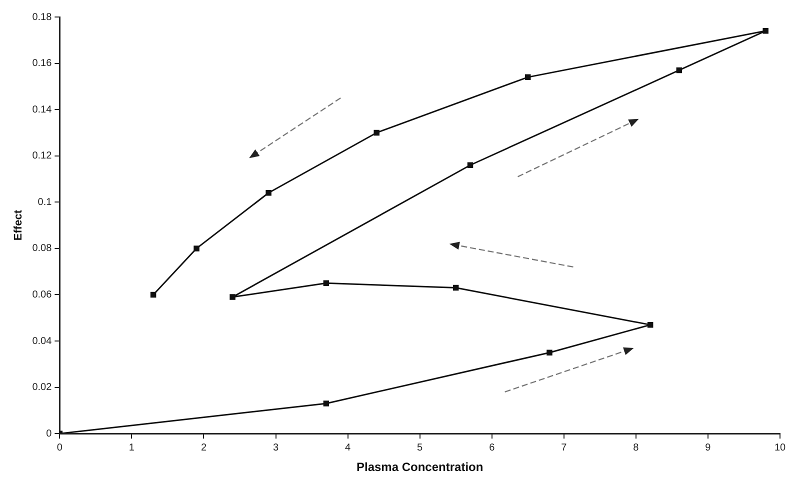 The image size is (800, 487). What do you see at coordinates (42, 341) in the screenshot?
I see `y-tick-label: 0.04` at bounding box center [42, 341].